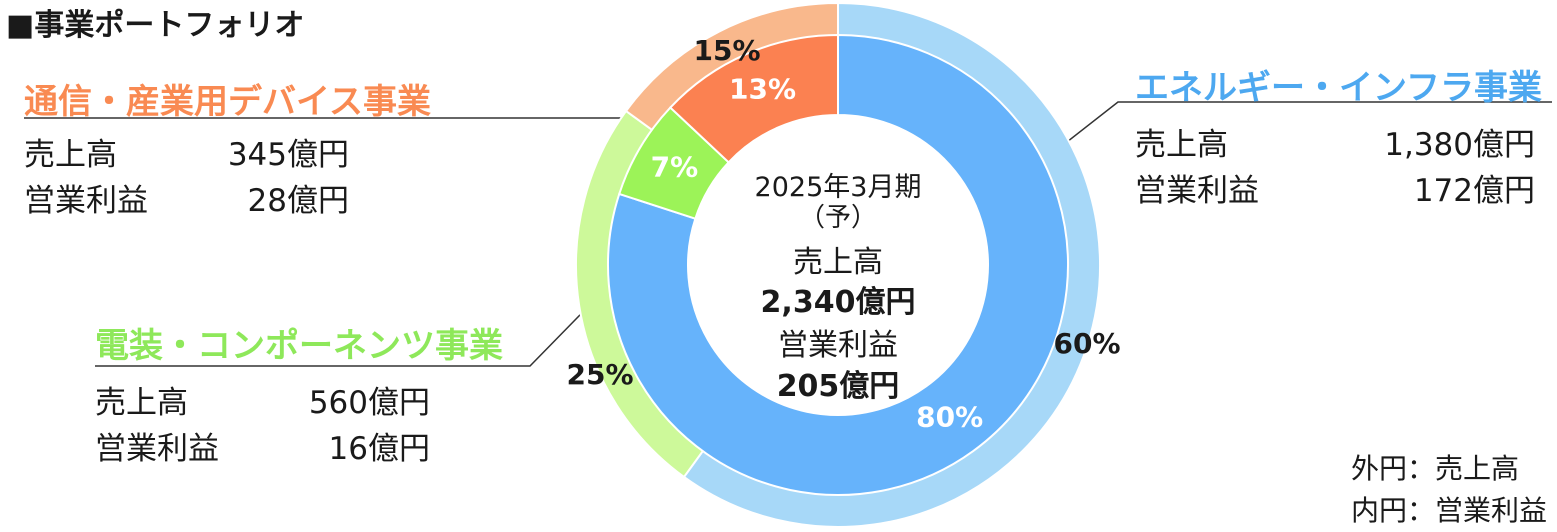 This screenshot has width=1557, height=532. What do you see at coordinates (838, 187) in the screenshot?
I see `center-period: 2025年3月期` at bounding box center [838, 187].